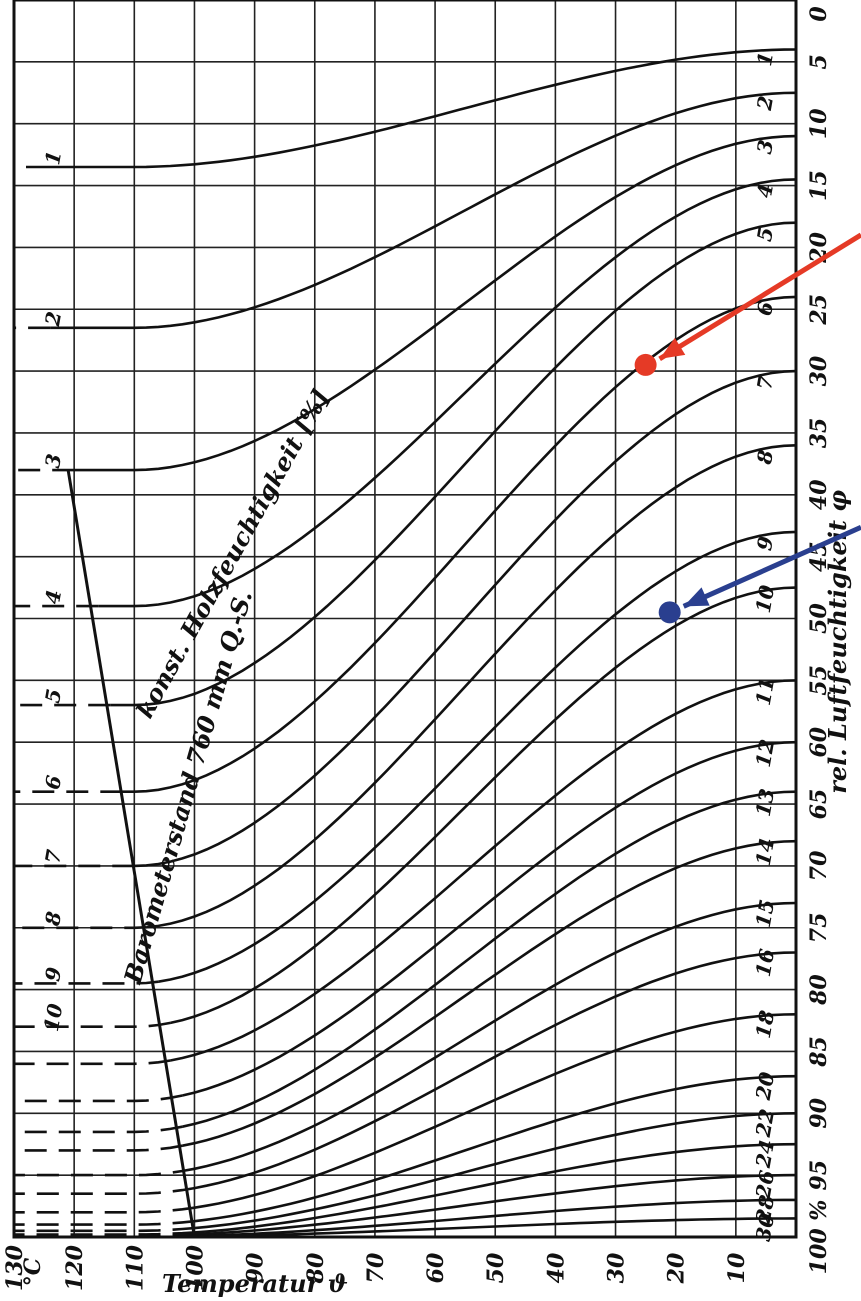  What do you see at coordinates (255, 1283) in the screenshot?
I see `x-axis-label: Temperatur ϑ` at bounding box center [255, 1283].